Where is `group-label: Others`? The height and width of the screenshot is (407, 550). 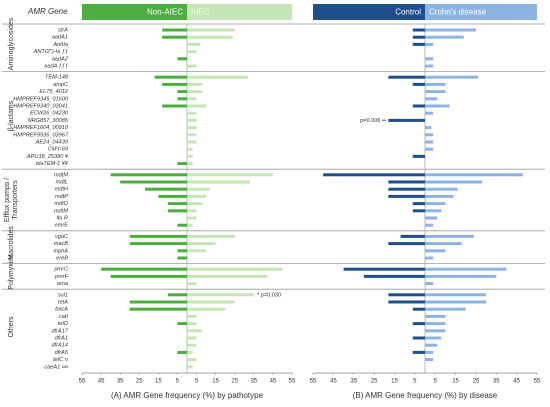 group-label: Others is located at coordinates (11, 327).